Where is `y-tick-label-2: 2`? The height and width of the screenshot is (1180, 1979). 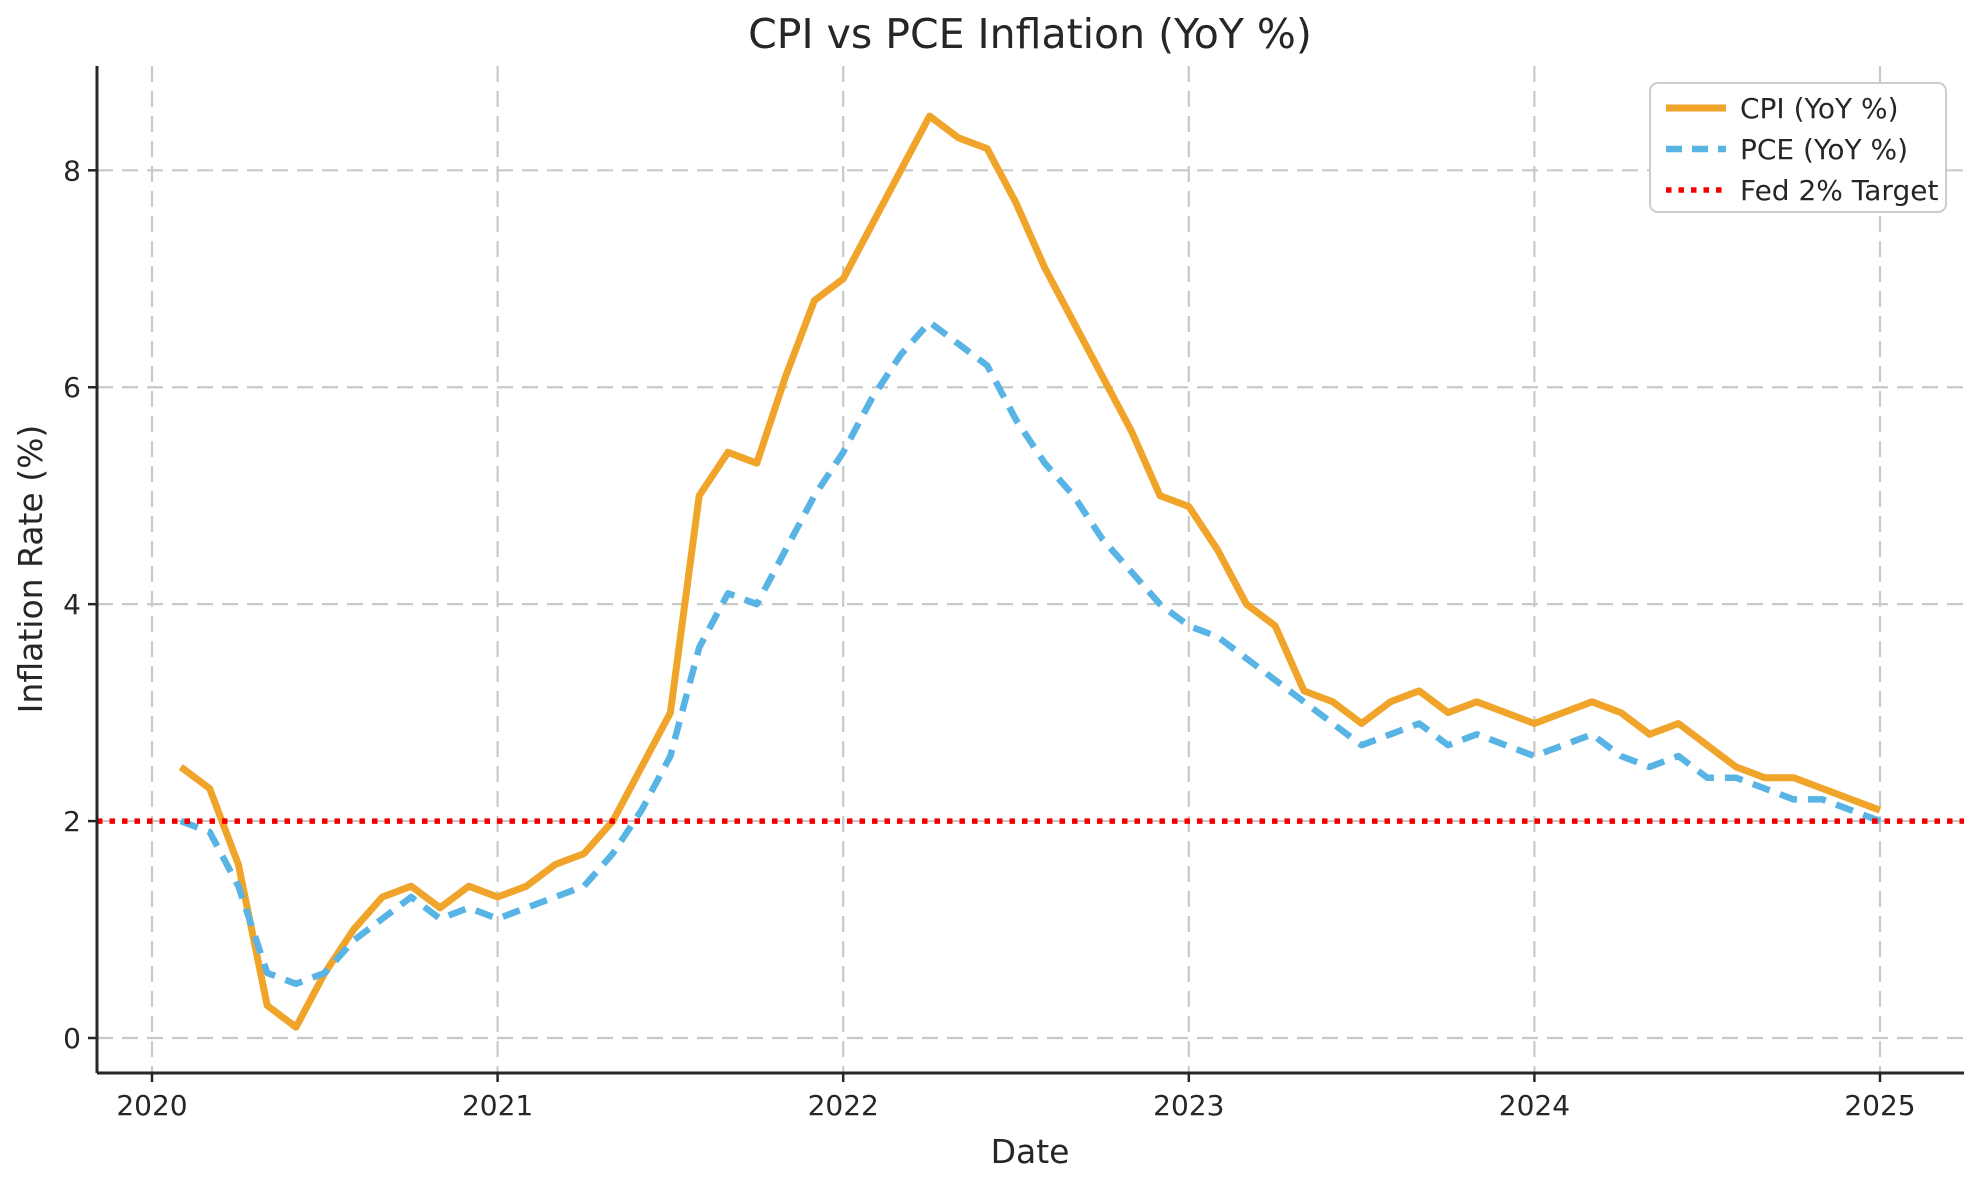 y-tick-label-2: 2 is located at coordinates (72, 821).